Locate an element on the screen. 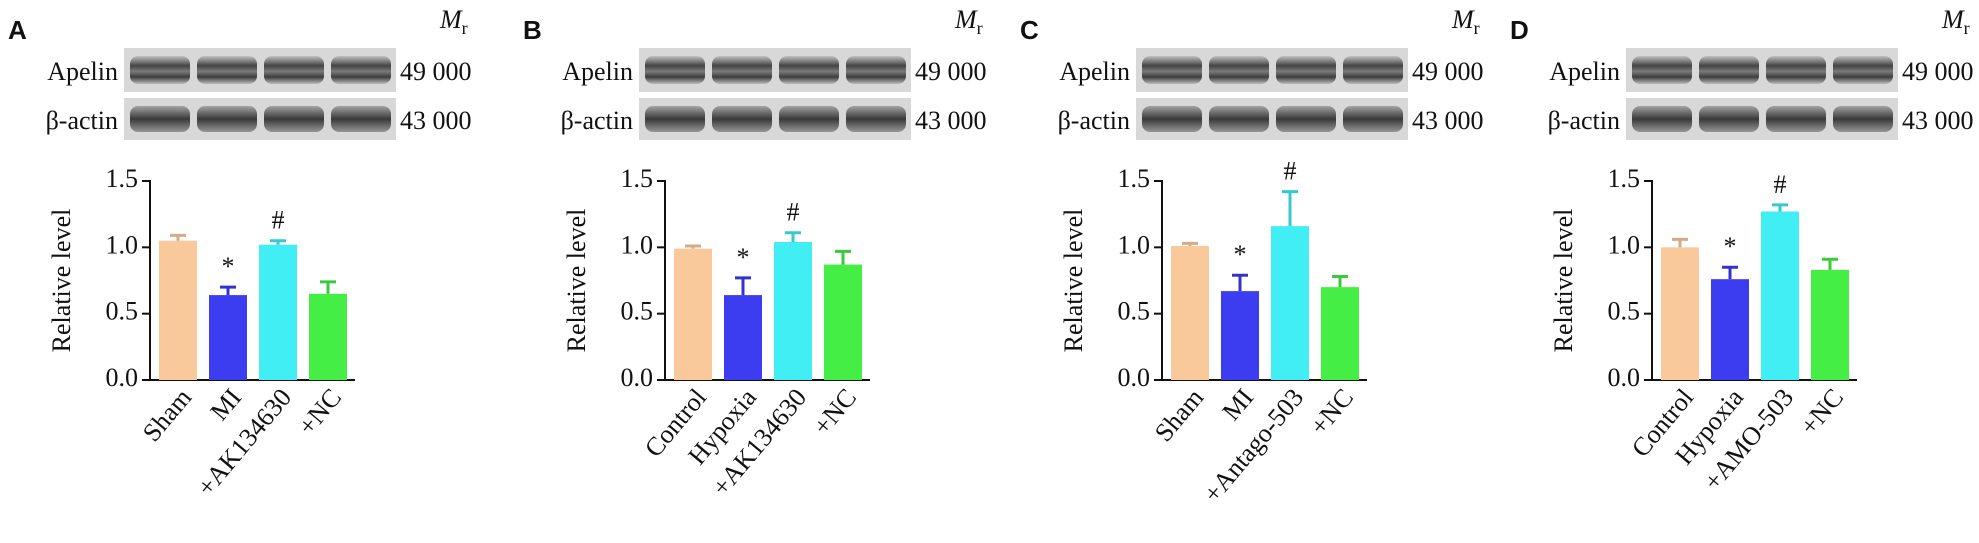 This screenshot has width=1979, height=543. panel-letter: A is located at coordinates (17, 30).